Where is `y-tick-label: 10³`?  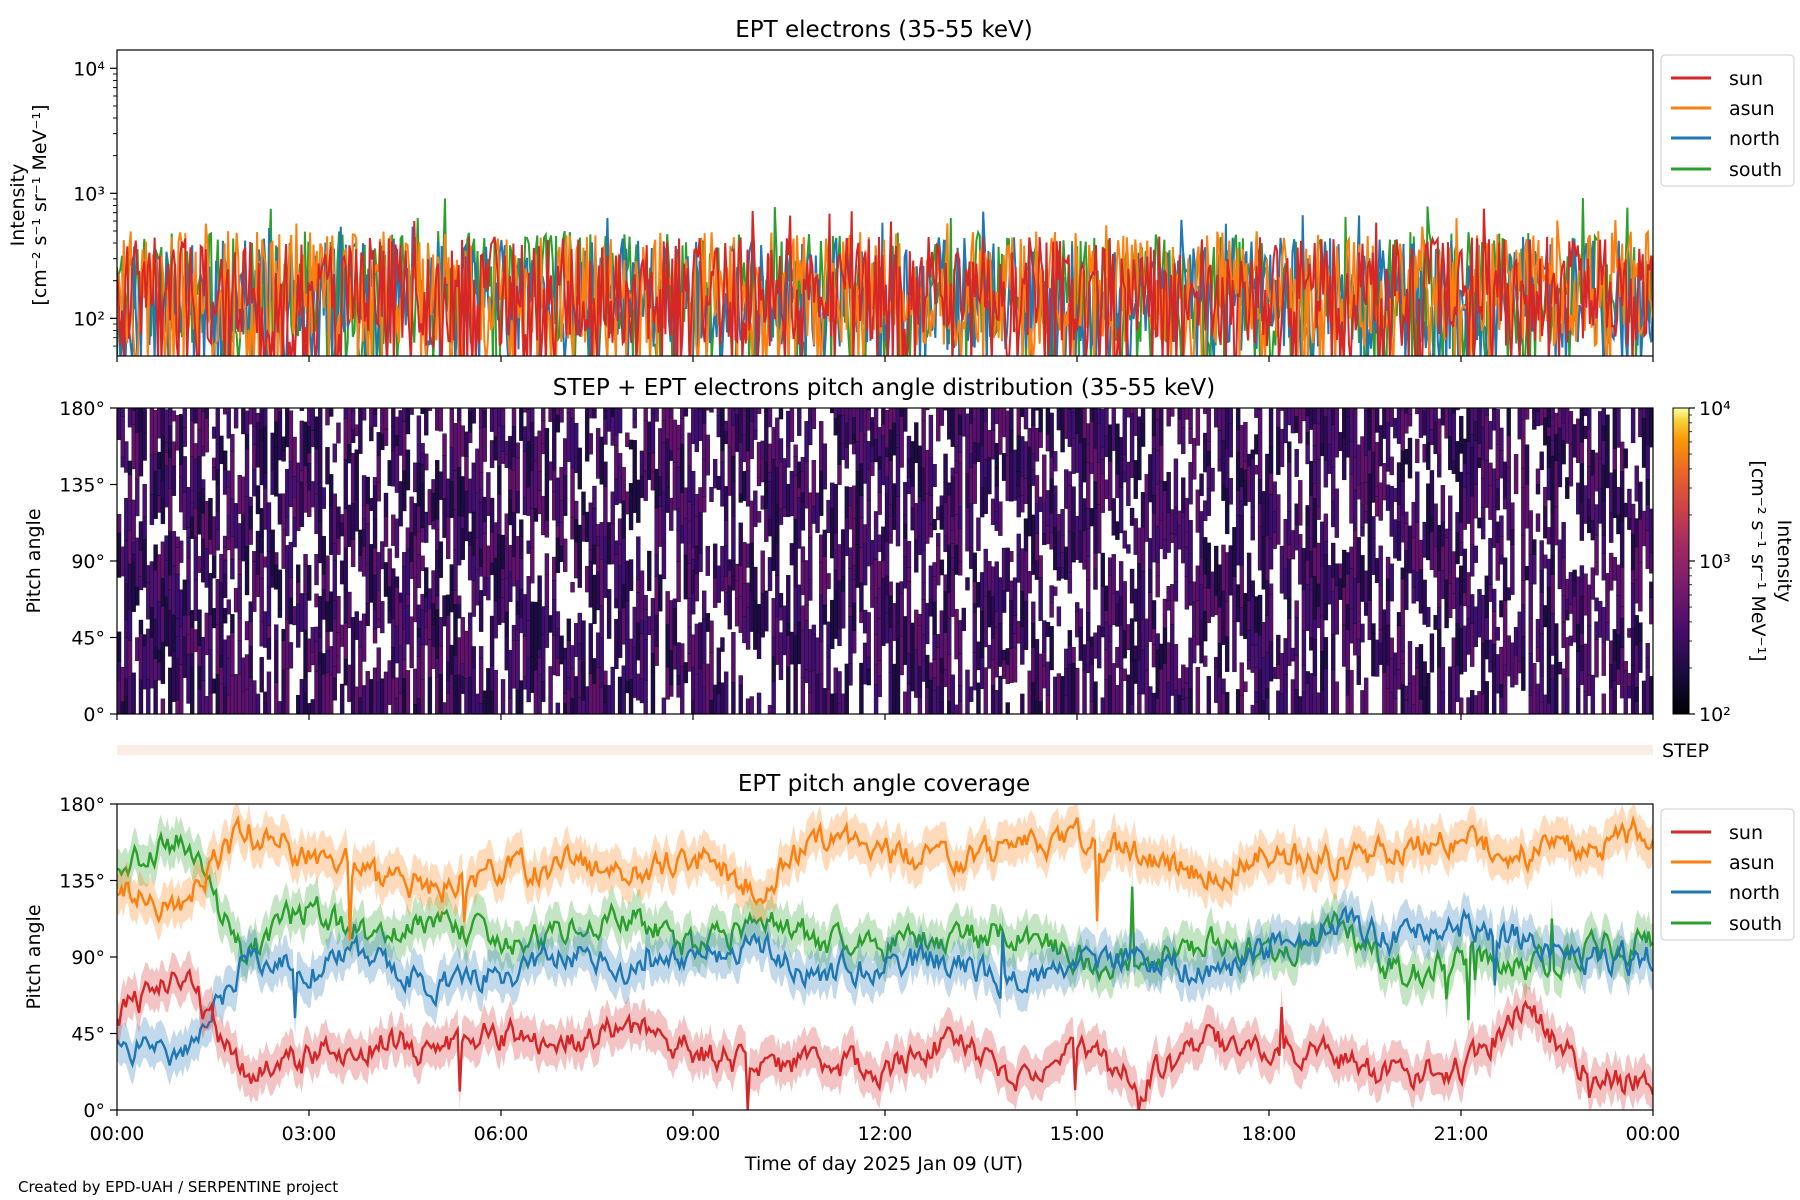 y-tick-label: 10³ is located at coordinates (89, 194).